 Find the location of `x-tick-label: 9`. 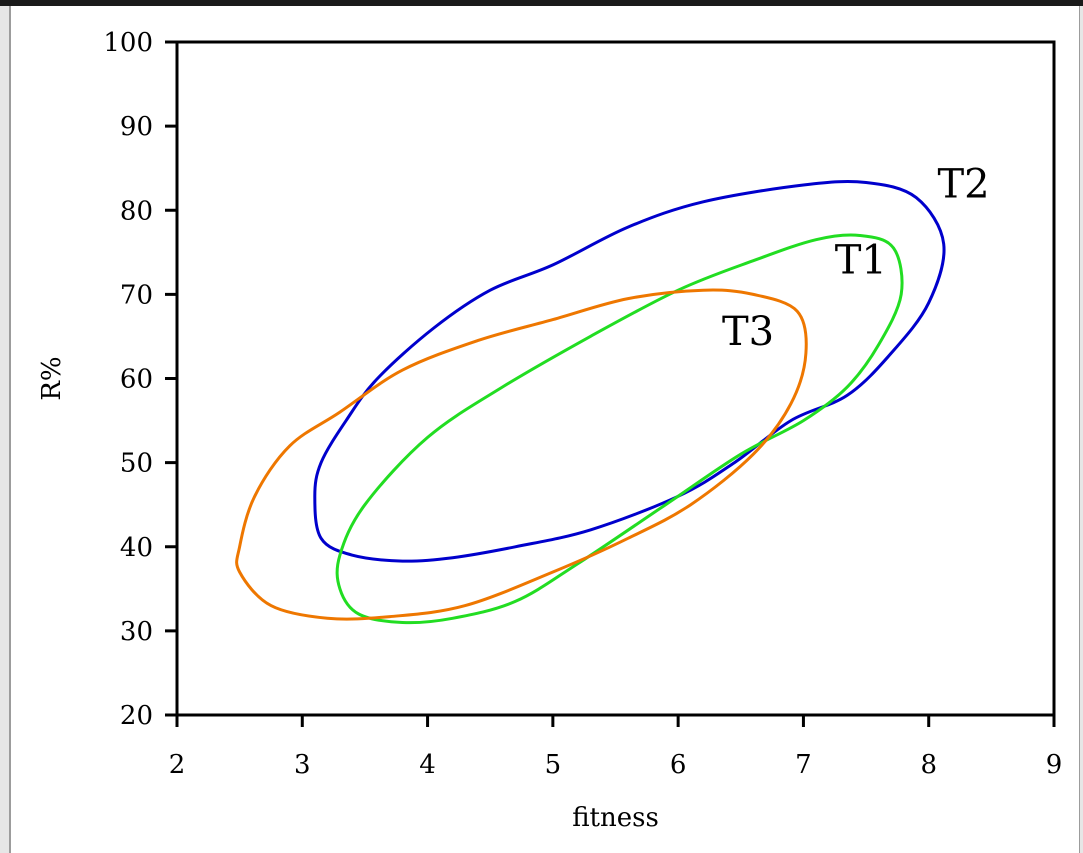

x-tick-label: 9 is located at coordinates (1054, 765).